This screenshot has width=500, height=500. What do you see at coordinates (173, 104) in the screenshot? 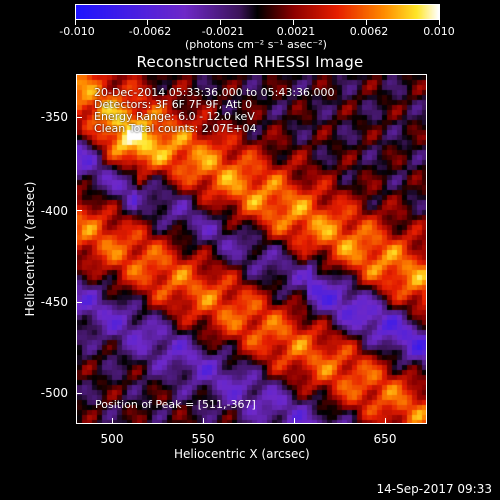
I see `info-detectors: Detectors: 3F 6F 7F 9F, Att 0` at bounding box center [173, 104].